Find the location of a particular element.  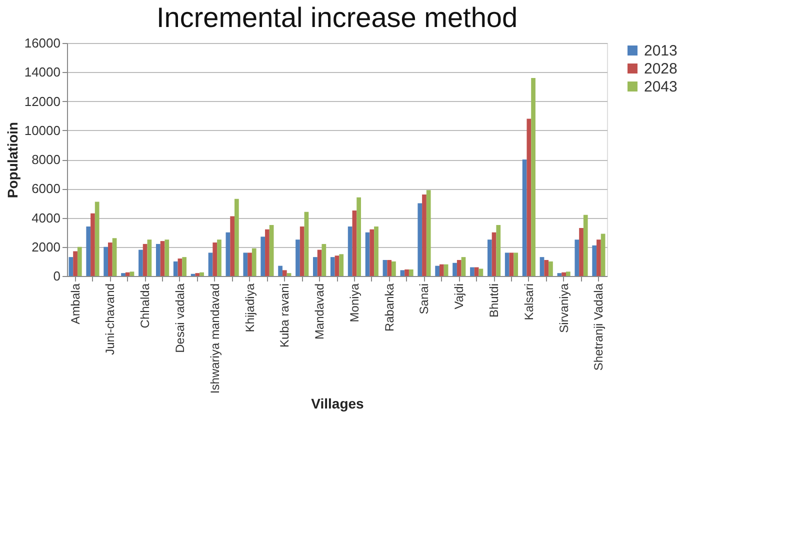

y-tick-label: 4000 is located at coordinates (46, 218).